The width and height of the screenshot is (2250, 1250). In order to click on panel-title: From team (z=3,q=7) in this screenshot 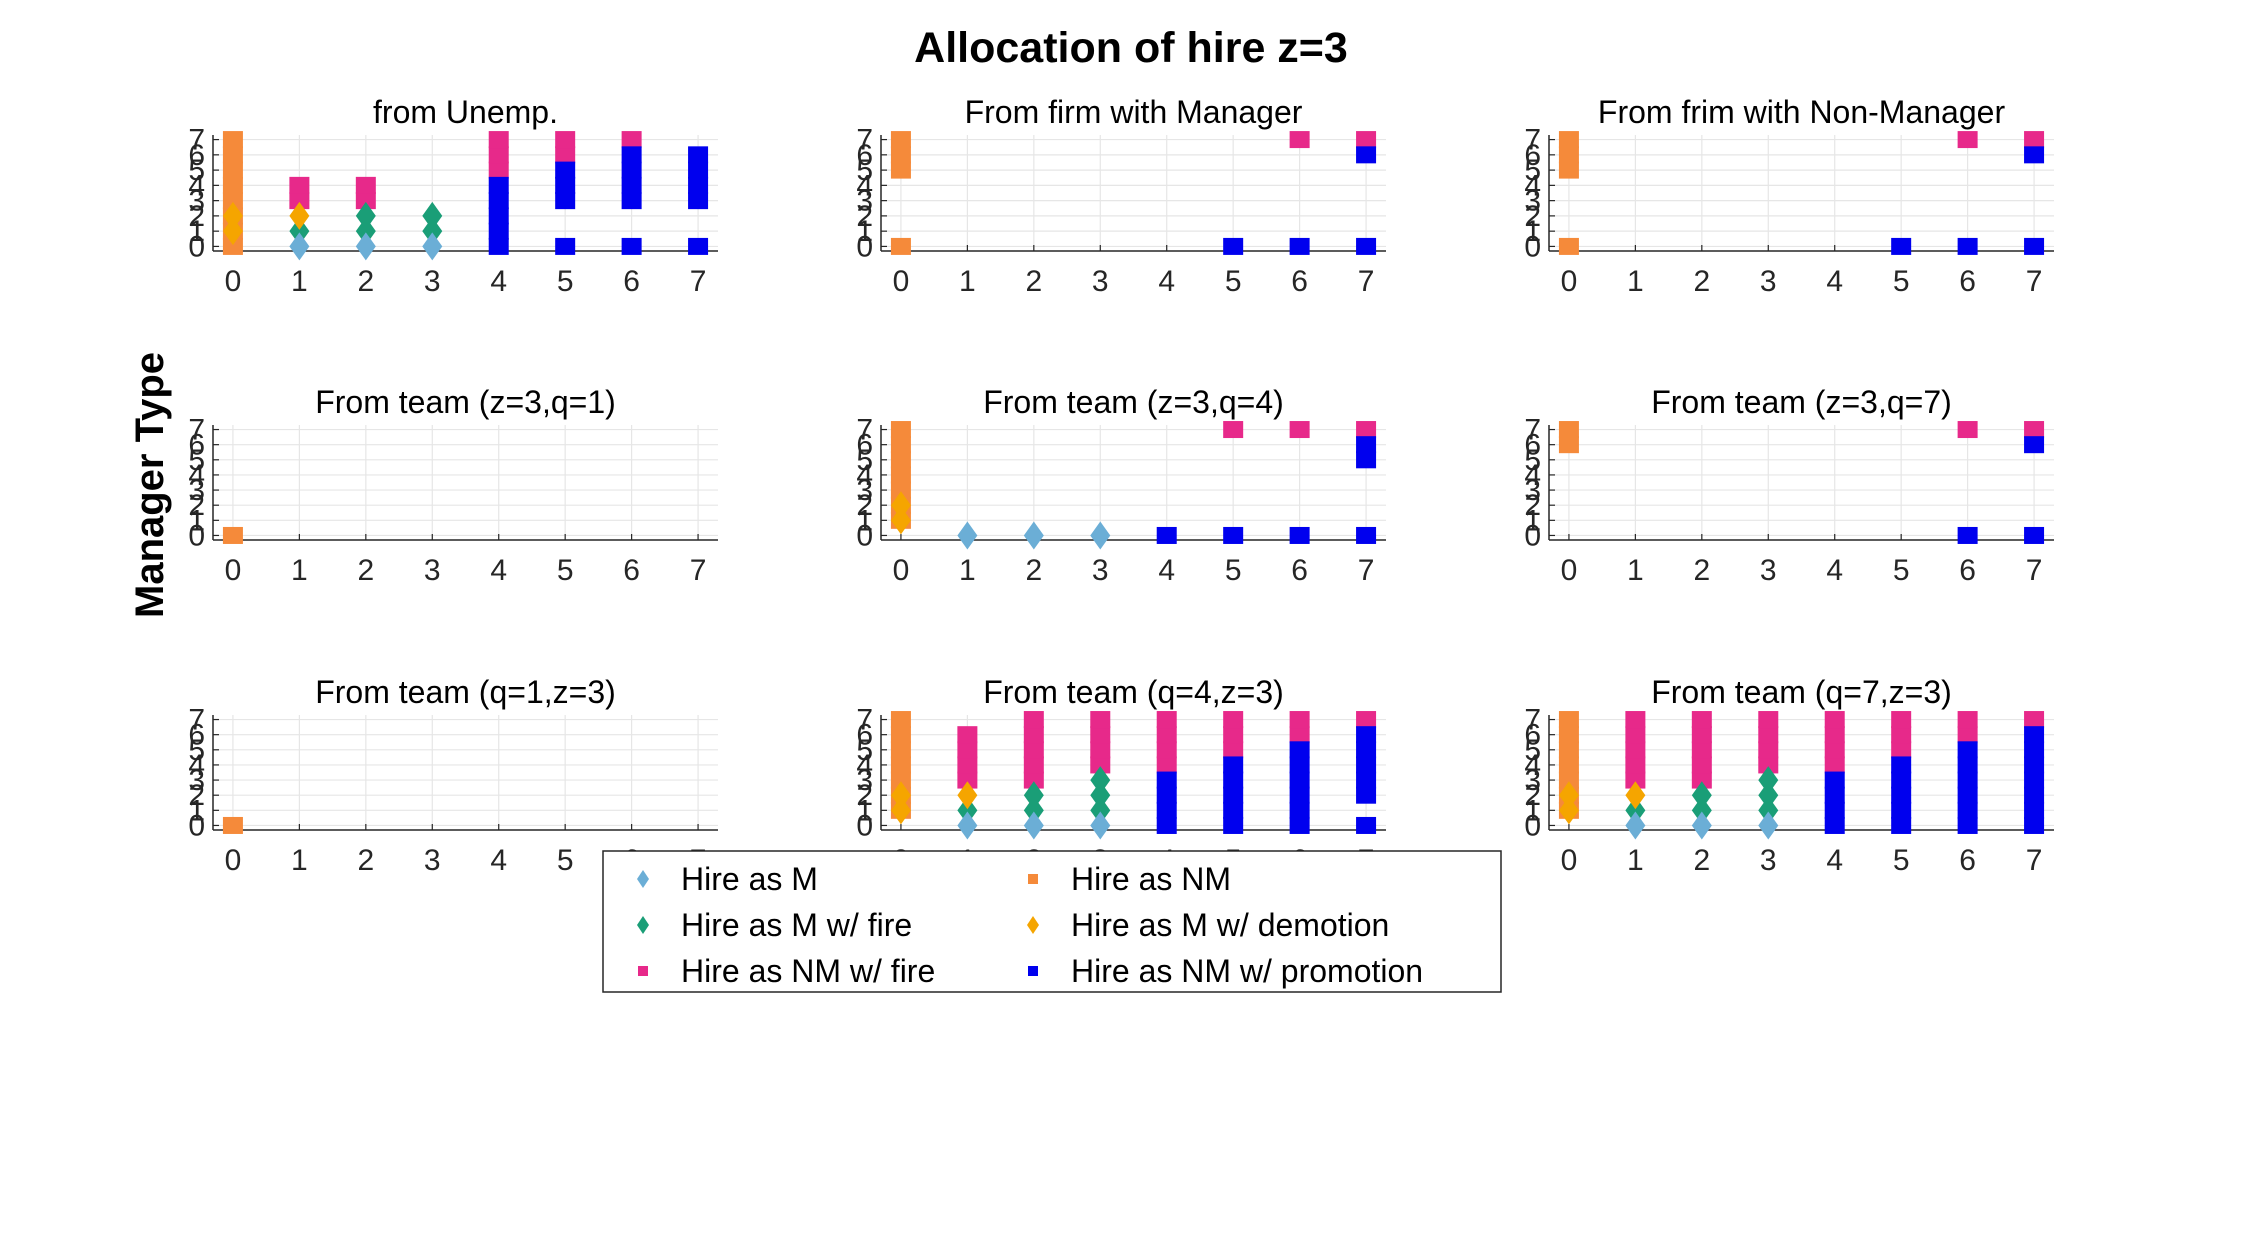, I will do `click(1801, 402)`.